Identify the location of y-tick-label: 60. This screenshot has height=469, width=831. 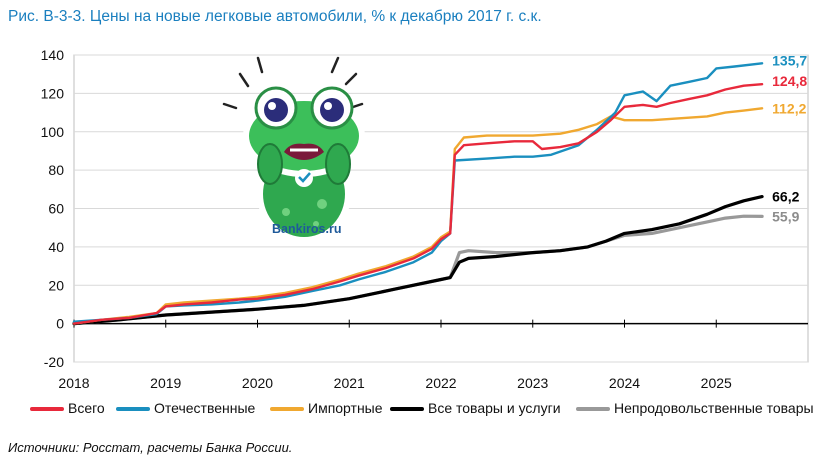
(56, 209).